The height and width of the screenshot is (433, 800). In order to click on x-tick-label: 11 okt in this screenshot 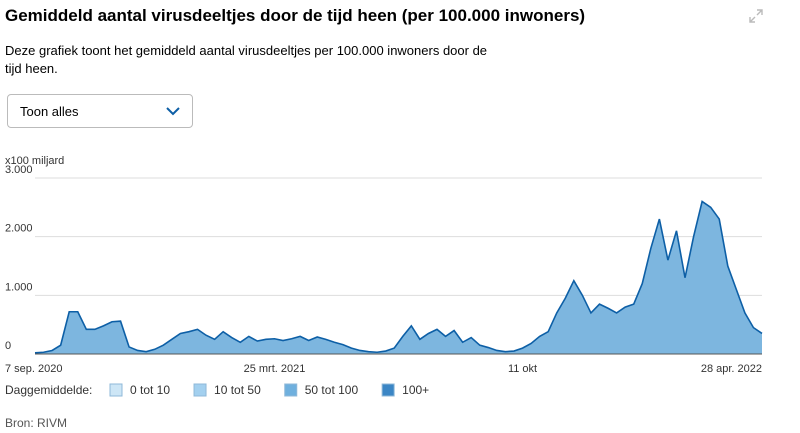, I will do `click(522, 369)`.